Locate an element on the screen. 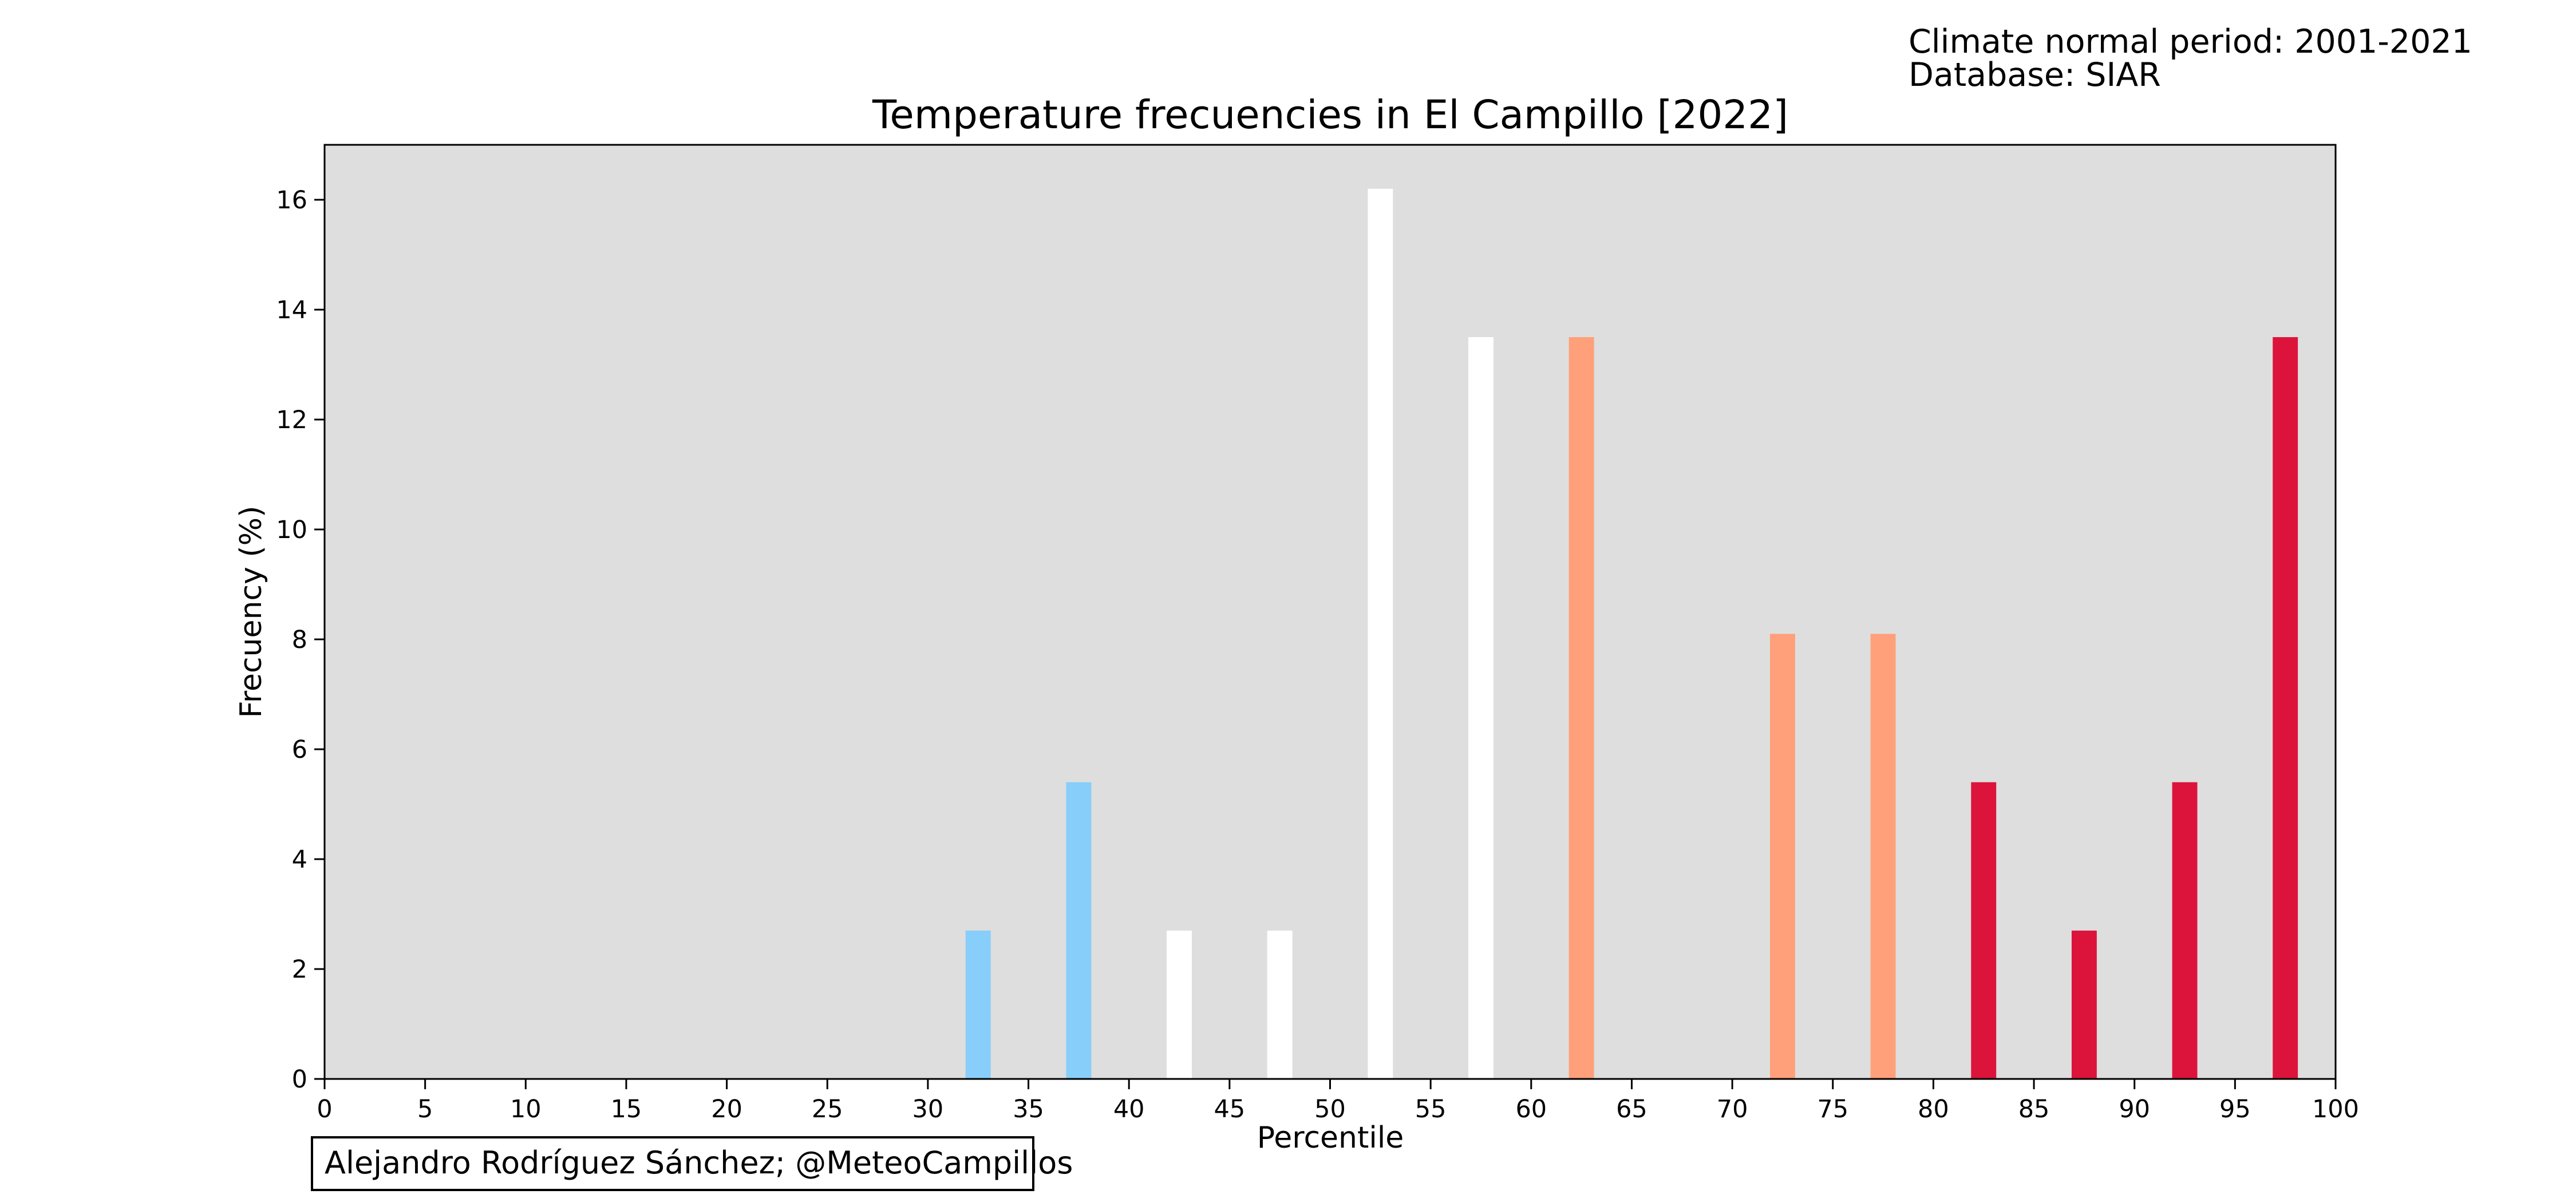 The image size is (2576, 1202). x-tick-label: 80 is located at coordinates (1933, 1109).